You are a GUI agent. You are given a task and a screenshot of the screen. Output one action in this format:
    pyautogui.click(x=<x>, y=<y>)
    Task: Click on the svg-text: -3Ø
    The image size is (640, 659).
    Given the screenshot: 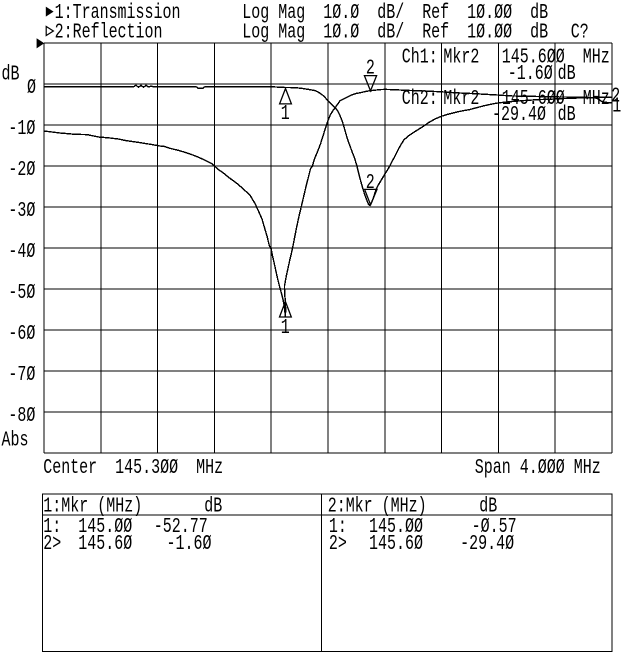 What is the action you would take?
    pyautogui.click(x=21, y=211)
    